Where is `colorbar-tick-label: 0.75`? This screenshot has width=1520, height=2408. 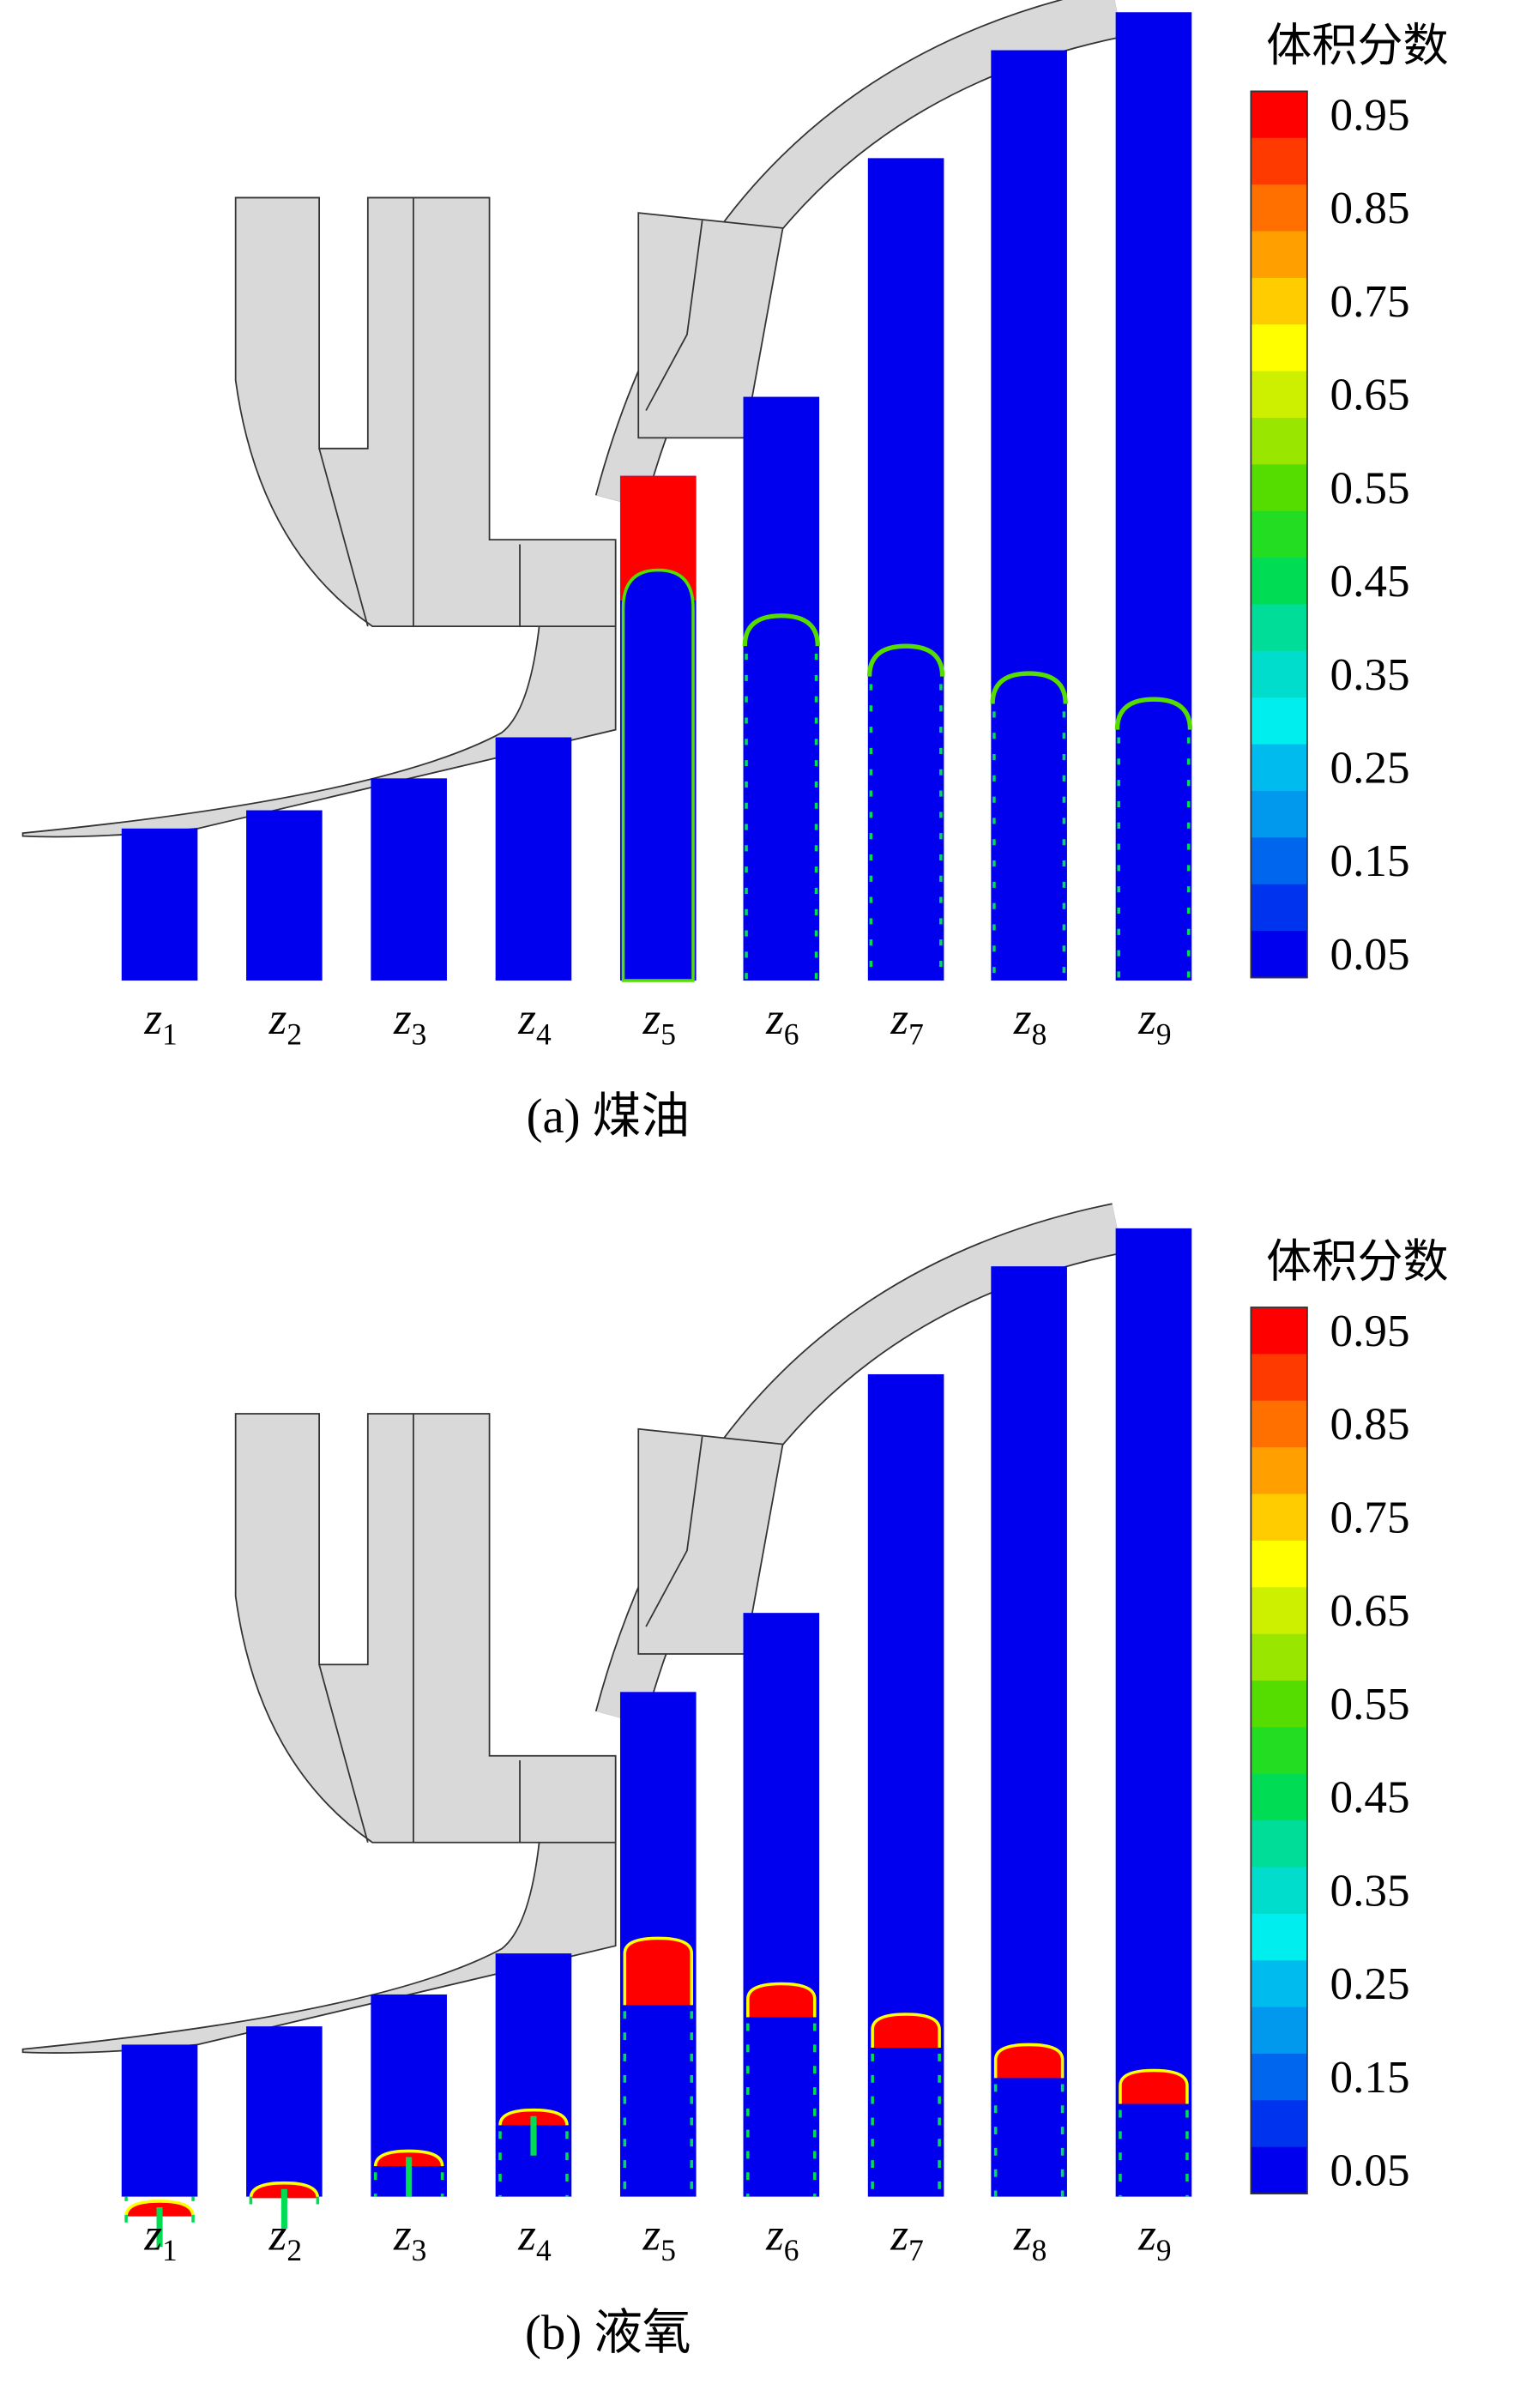
colorbar-tick-label: 0.75 is located at coordinates (1370, 302).